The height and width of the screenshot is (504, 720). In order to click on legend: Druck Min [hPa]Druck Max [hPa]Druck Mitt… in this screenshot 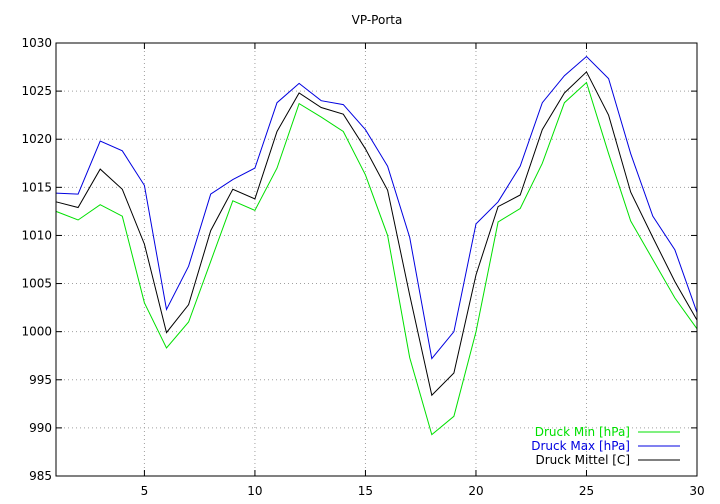, I will do `click(605, 446)`.